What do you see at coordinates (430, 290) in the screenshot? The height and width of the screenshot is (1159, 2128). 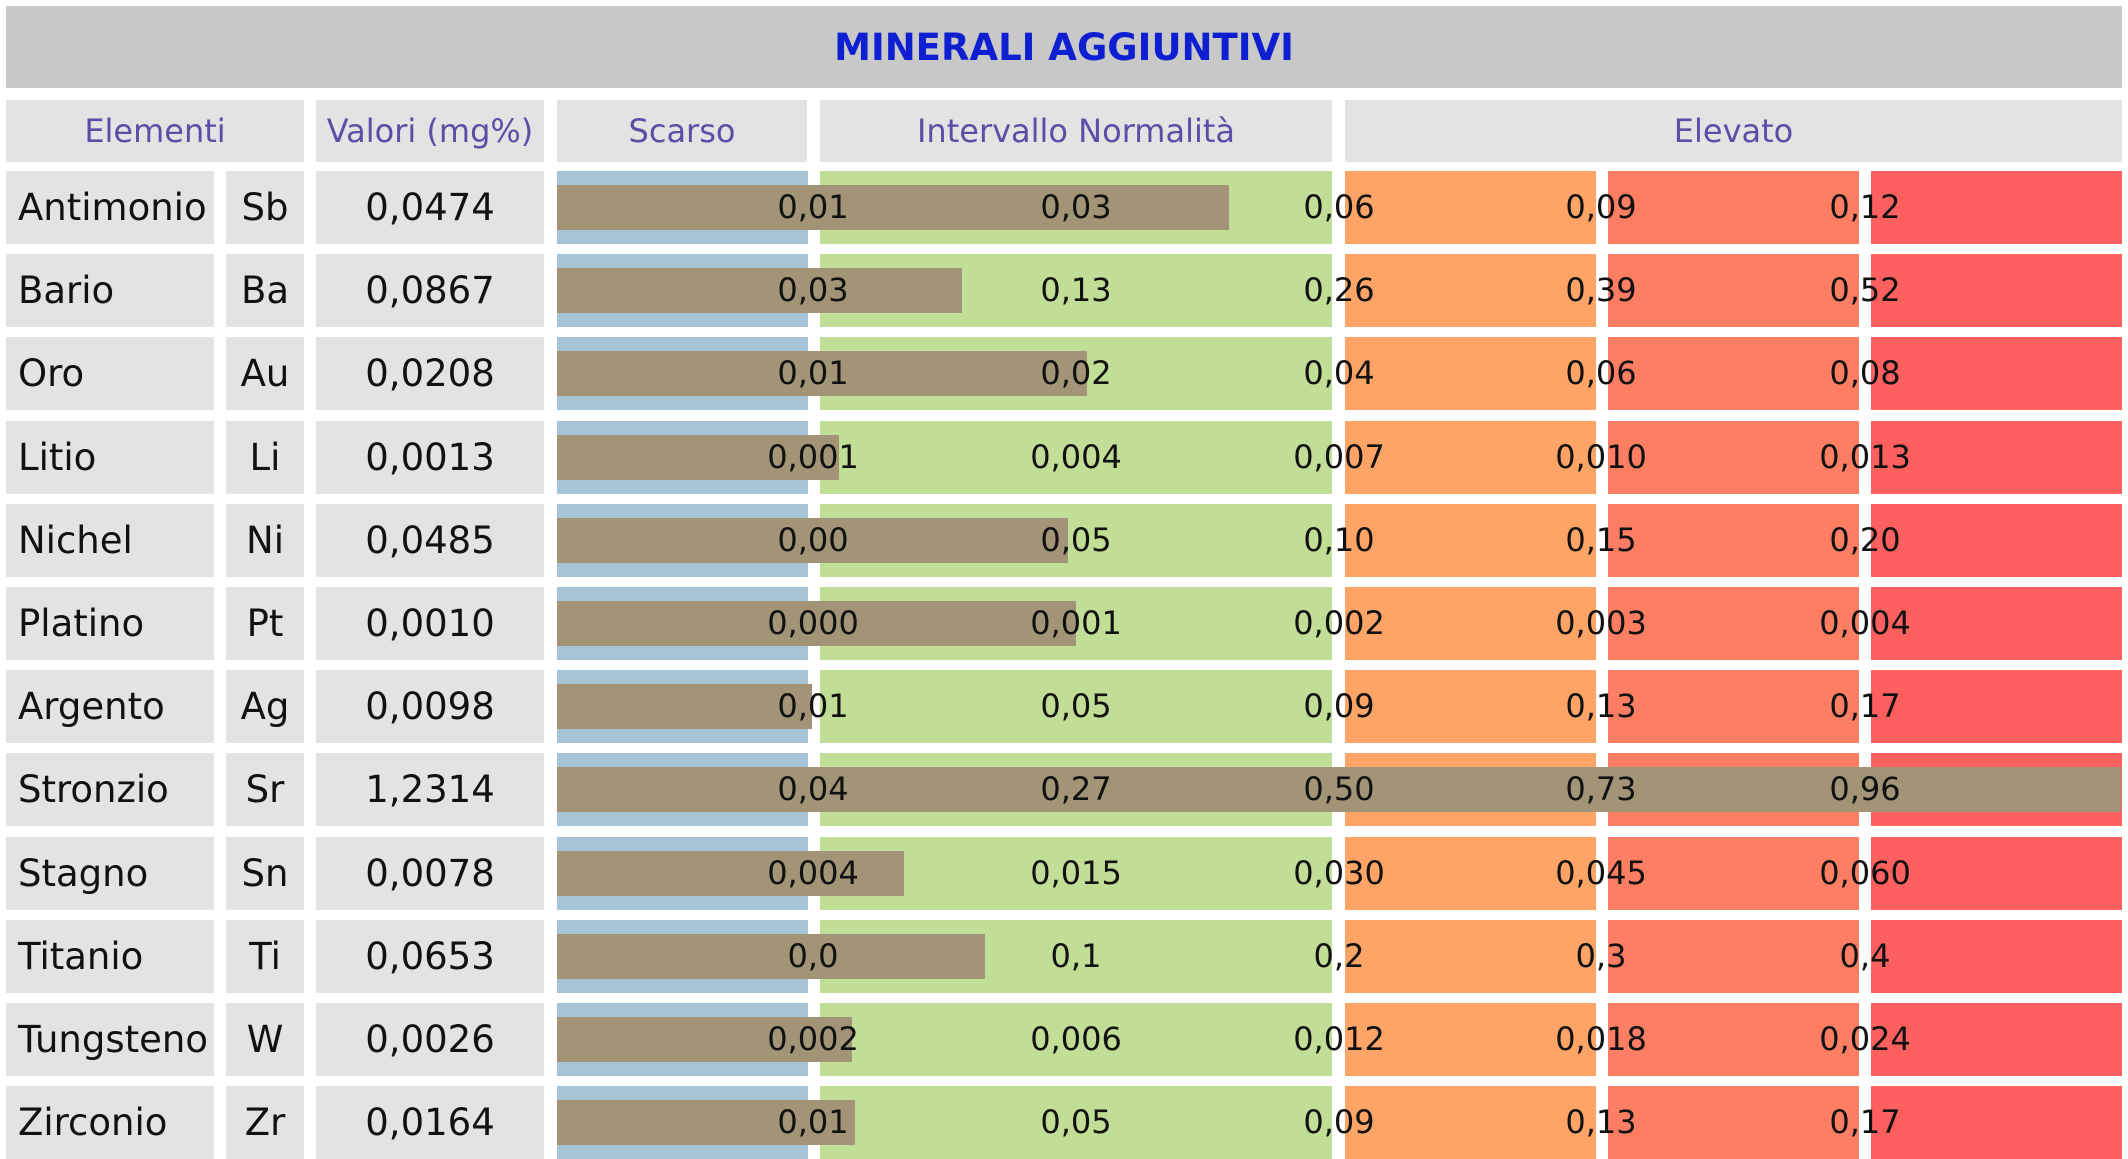 I see `element-value: 0,0867` at bounding box center [430, 290].